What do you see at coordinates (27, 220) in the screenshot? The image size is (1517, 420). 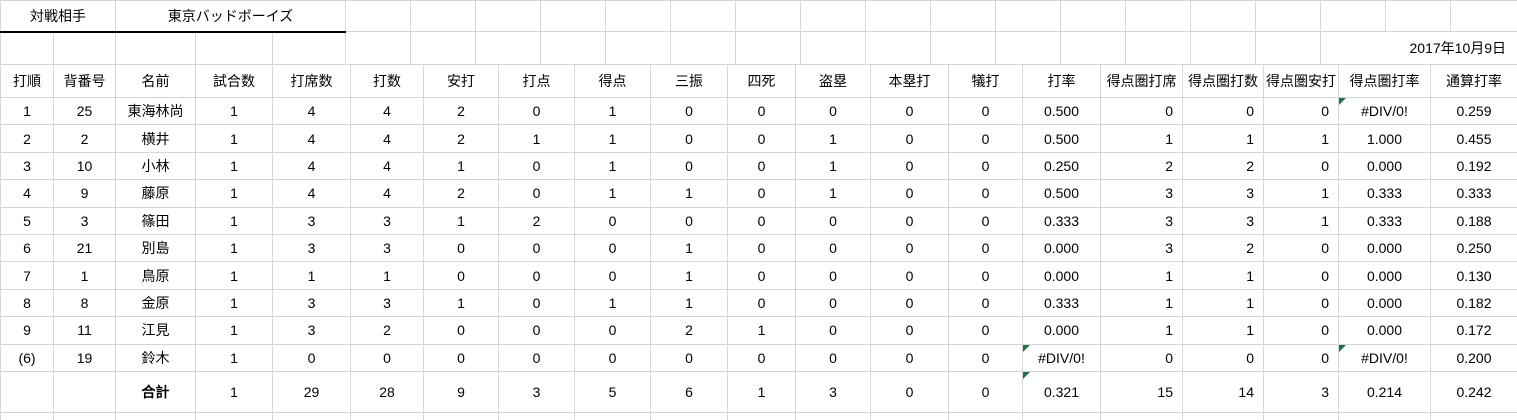 I see `cell: 5` at bounding box center [27, 220].